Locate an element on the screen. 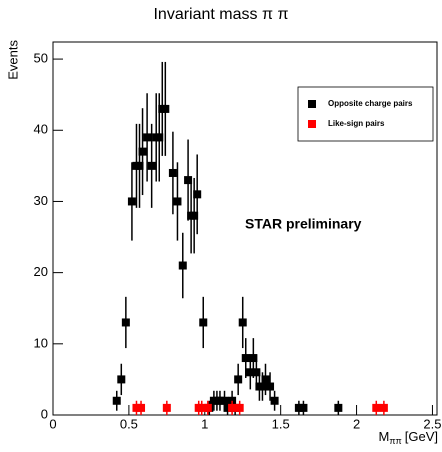 This screenshot has height=452, width=442. x-label-unit: [GeV] is located at coordinates (421, 436).